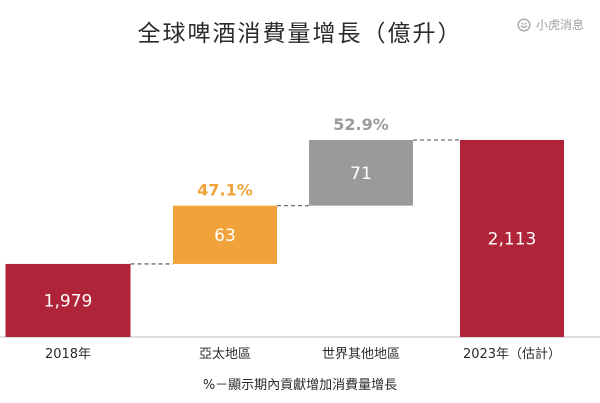 The image size is (600, 403). Describe the element at coordinates (524, 24) in the screenshot. I see `tiger-logo-icon` at that location.